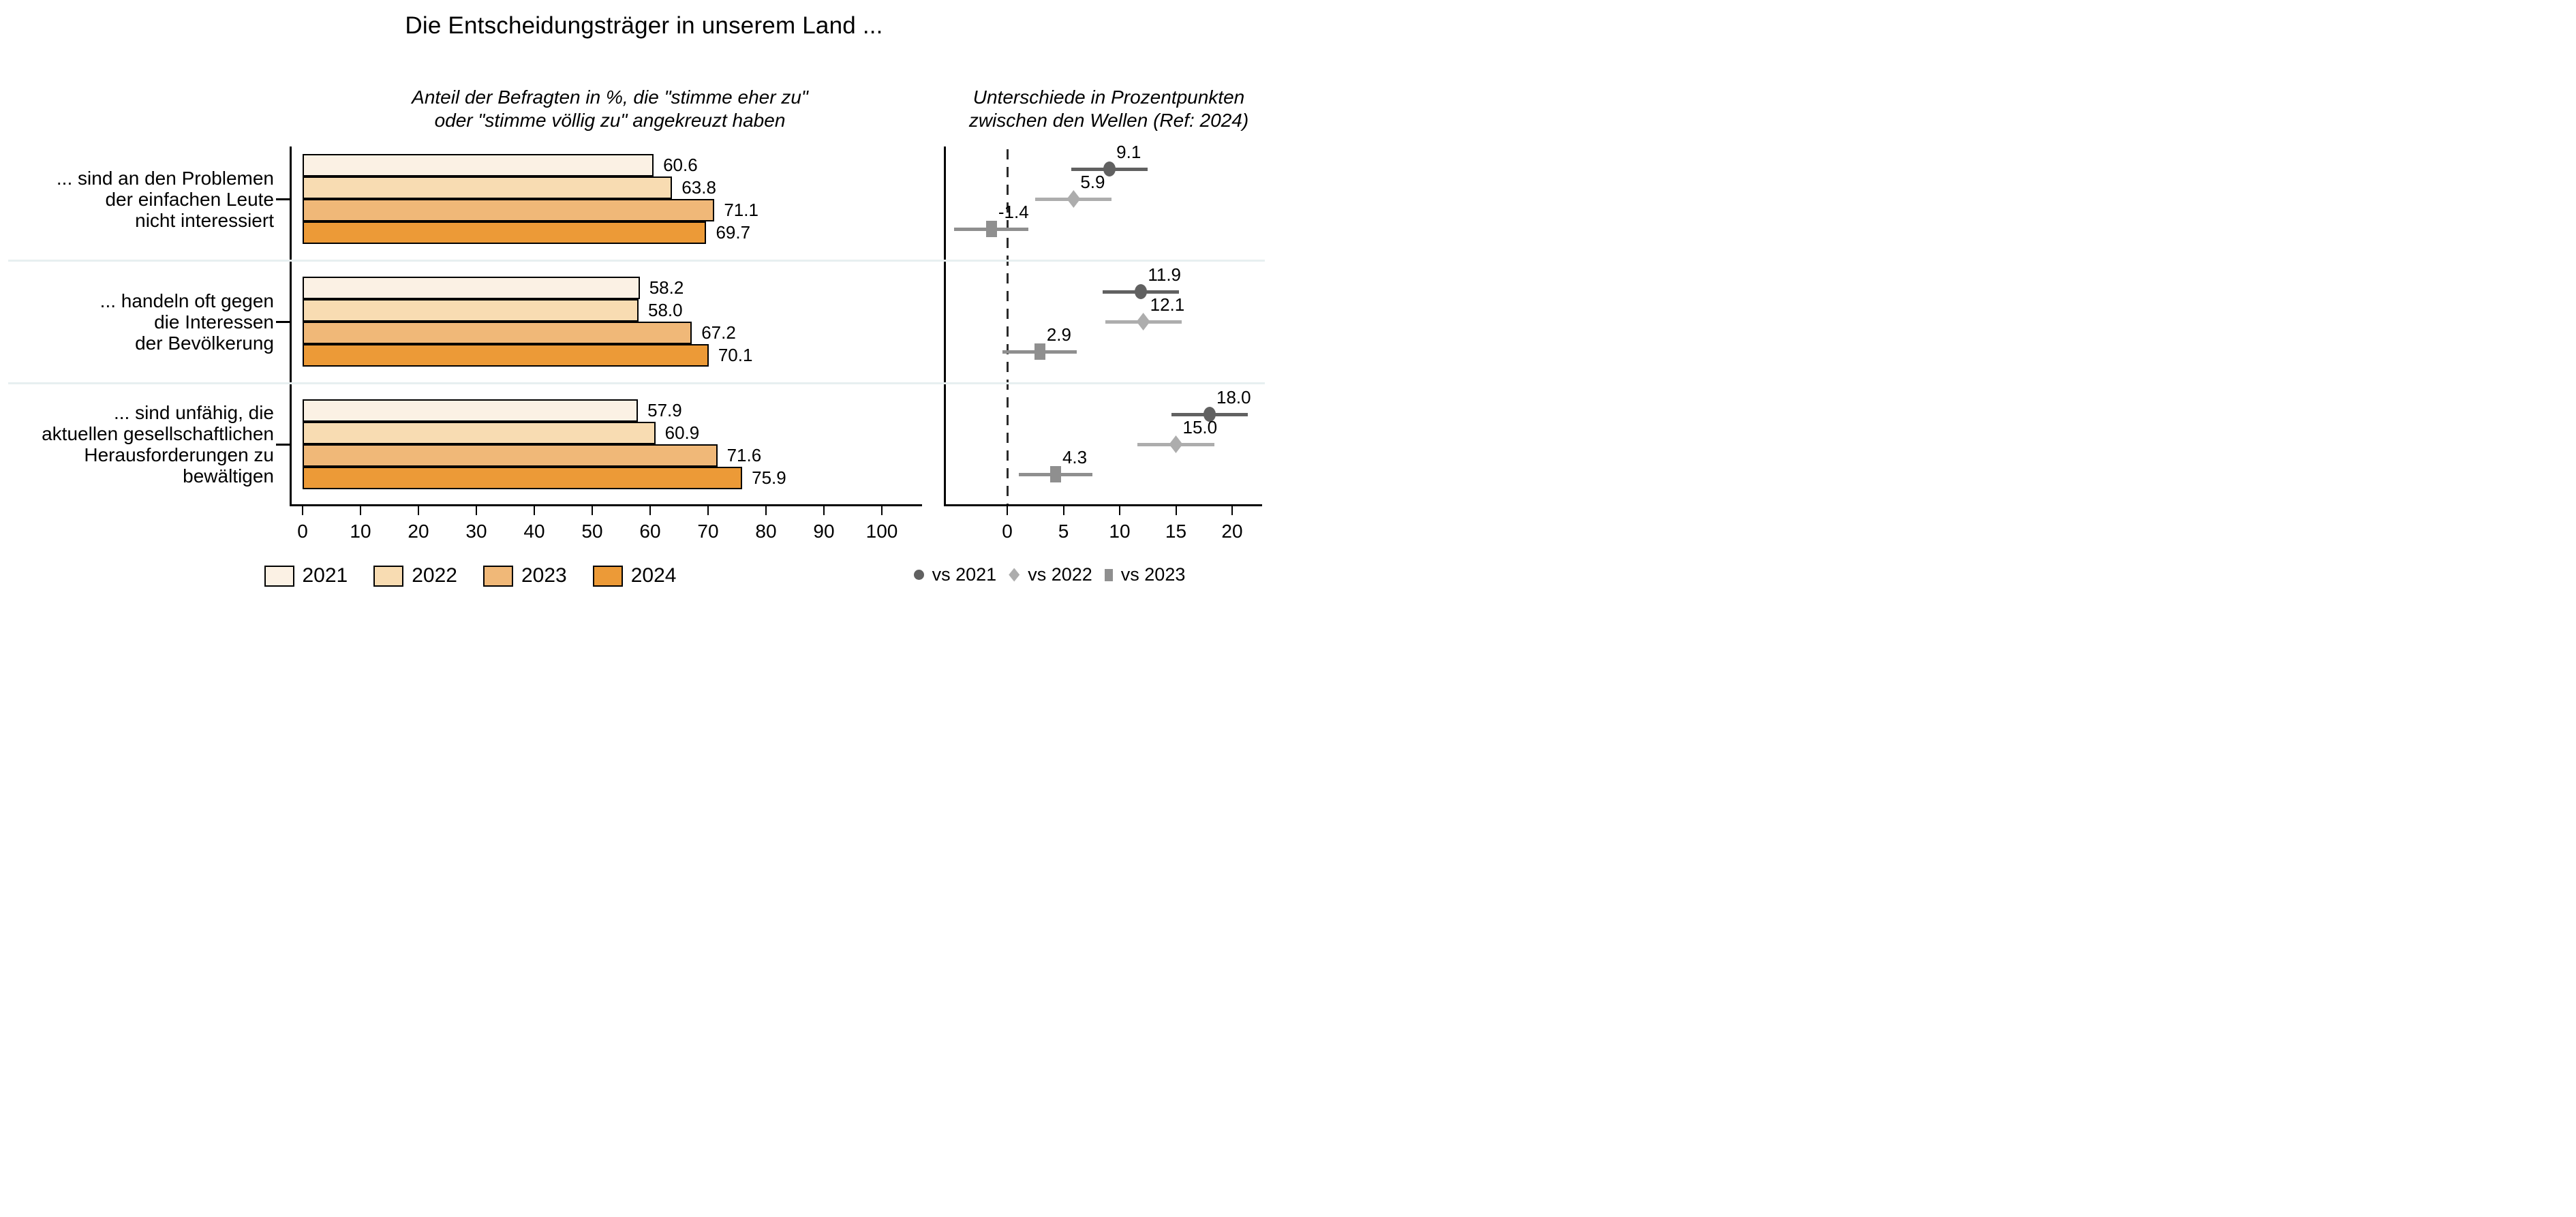  I want to click on x-axis-tick-label: 90, so click(824, 531).